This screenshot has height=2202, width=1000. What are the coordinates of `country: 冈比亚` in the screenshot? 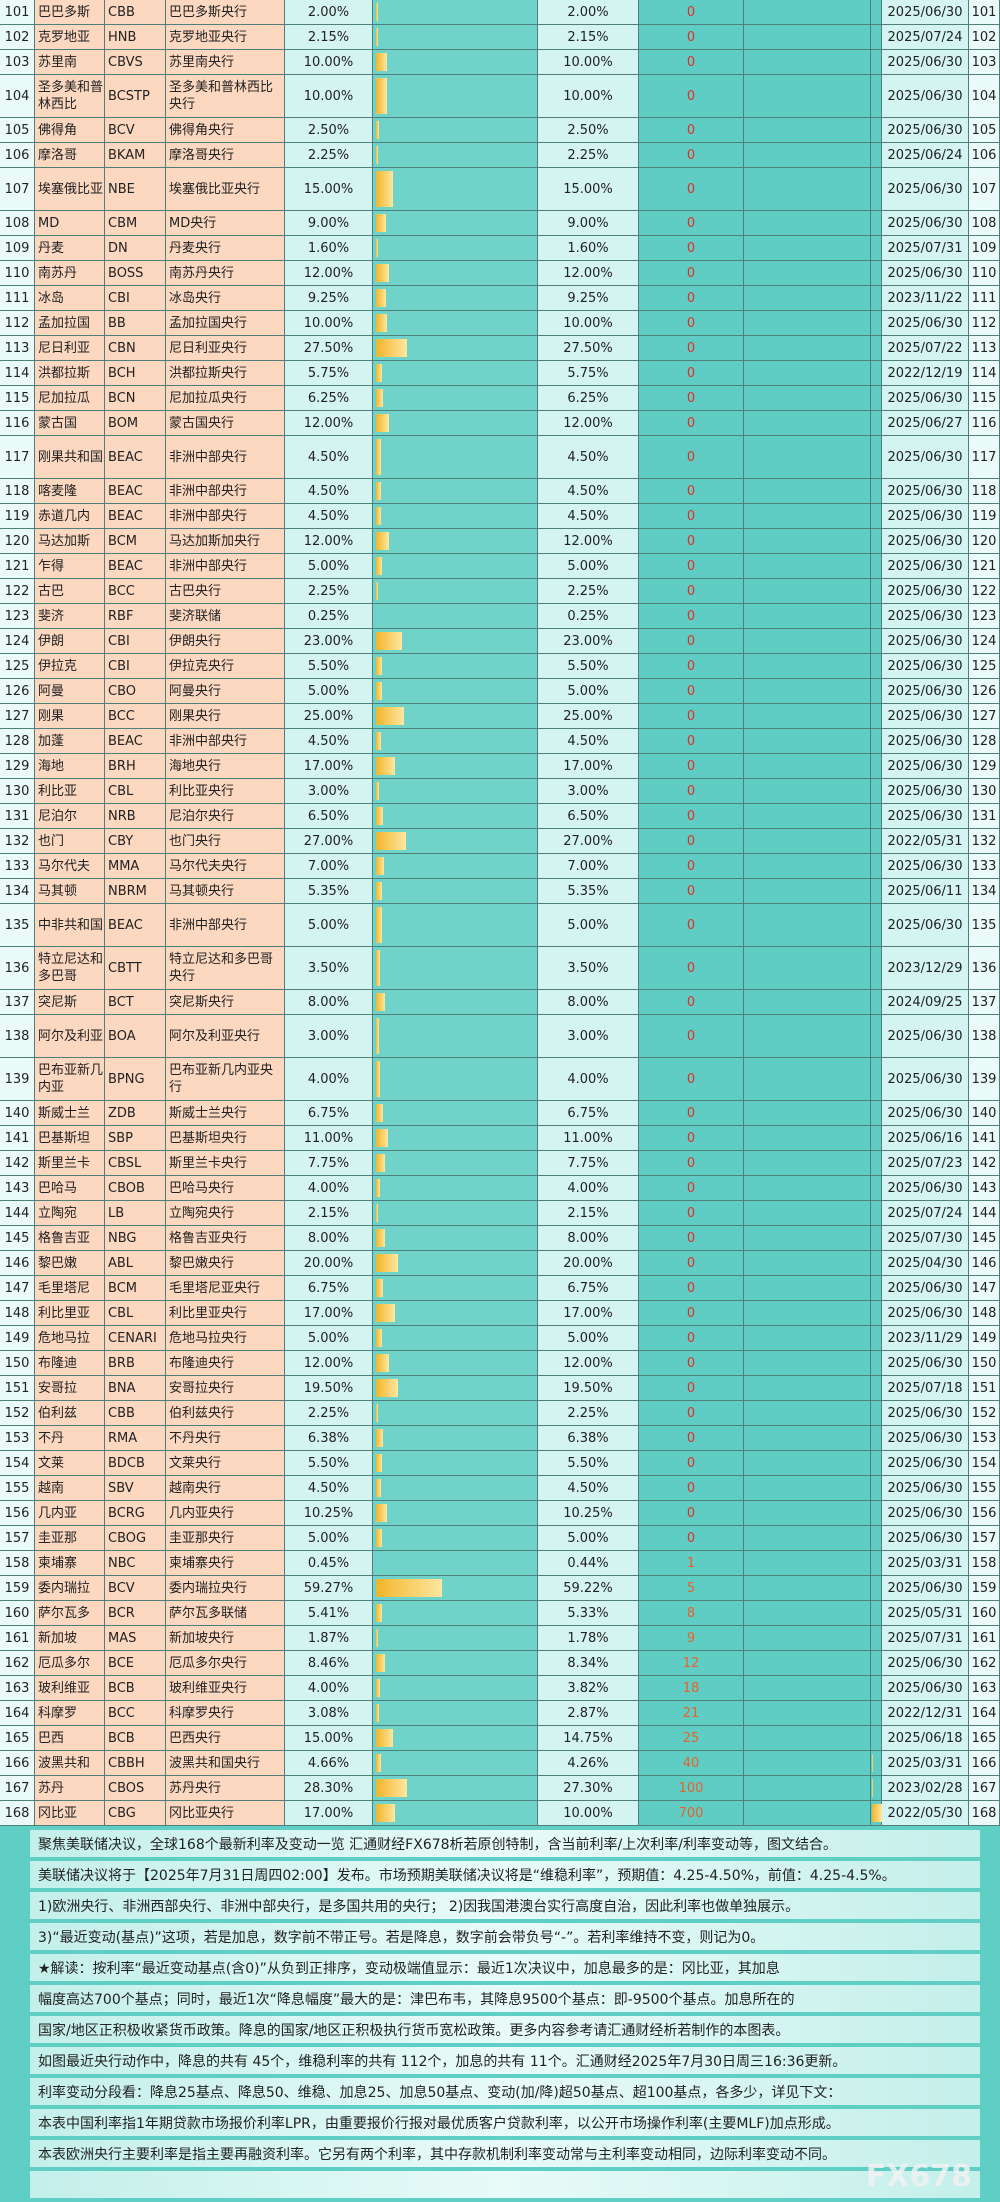 It's located at (70, 1813).